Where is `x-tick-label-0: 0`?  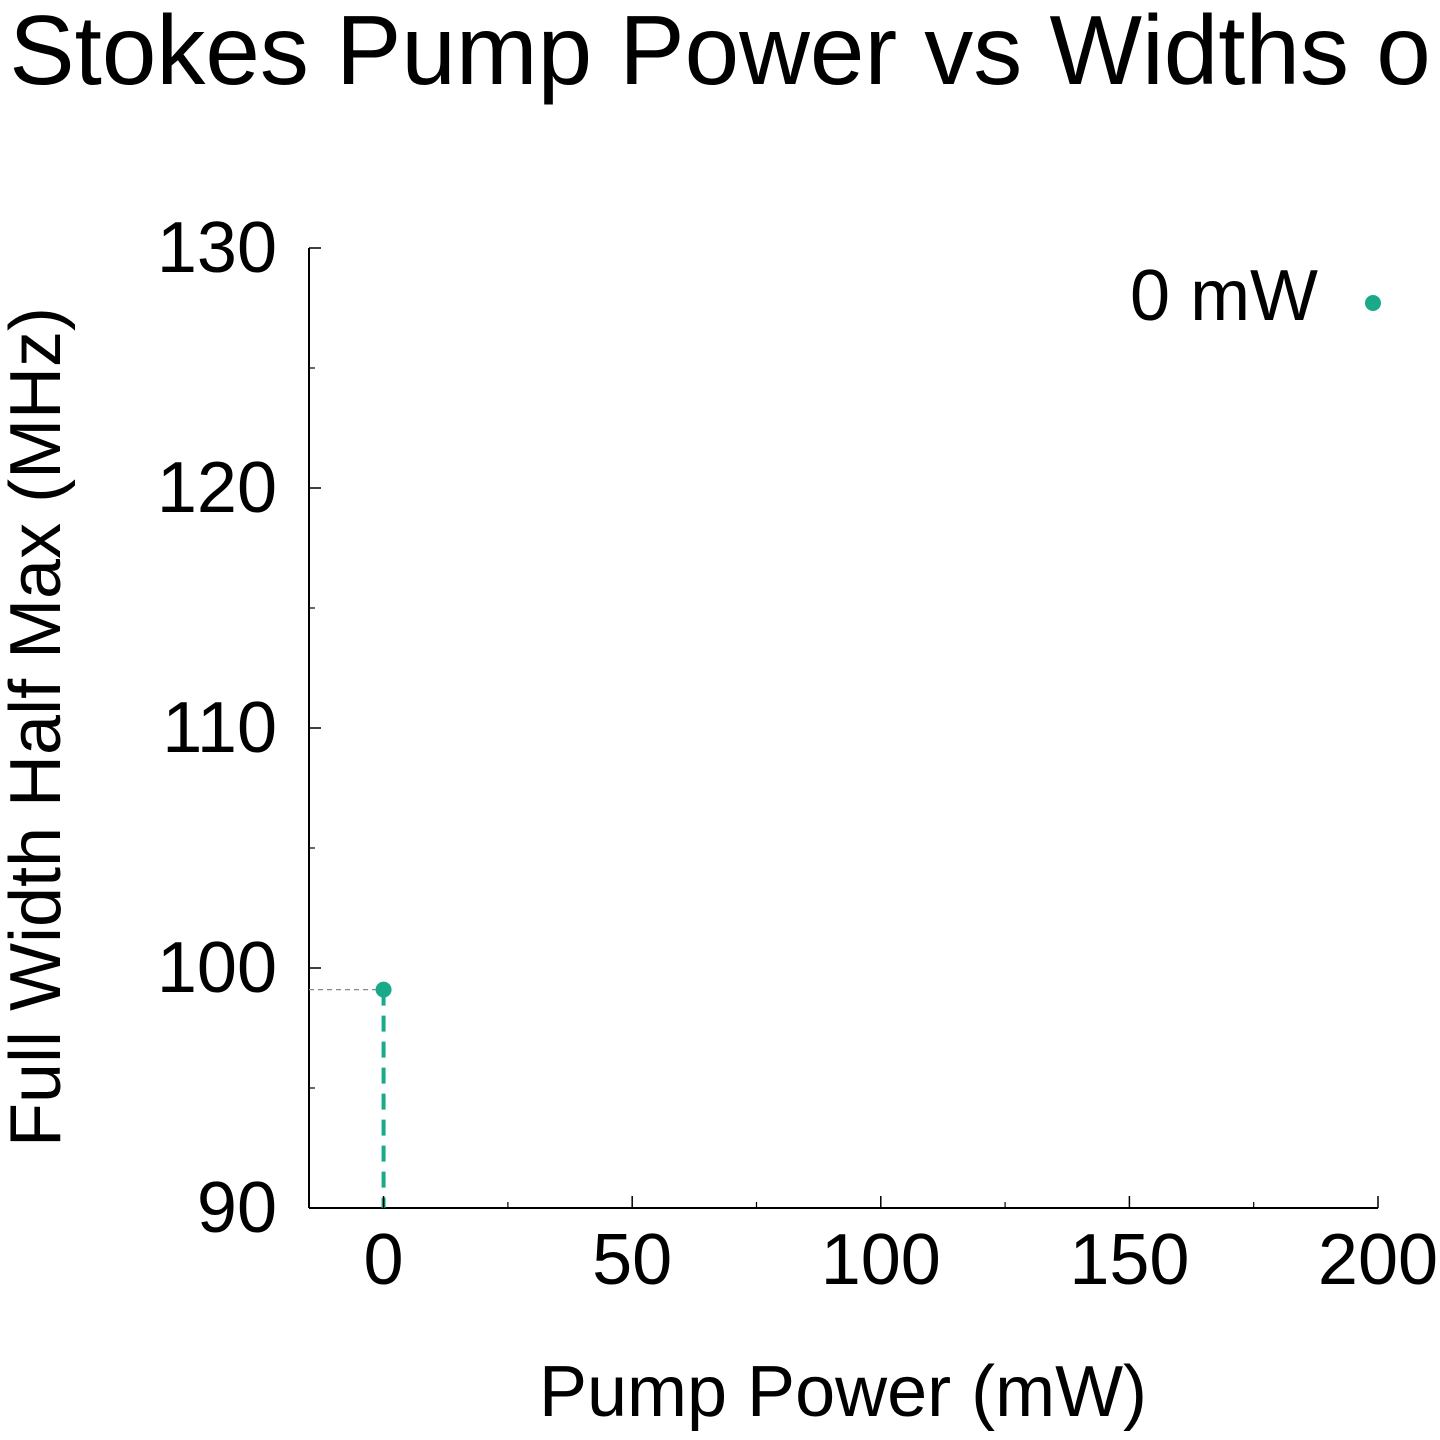
x-tick-label-0: 0 is located at coordinates (384, 1260).